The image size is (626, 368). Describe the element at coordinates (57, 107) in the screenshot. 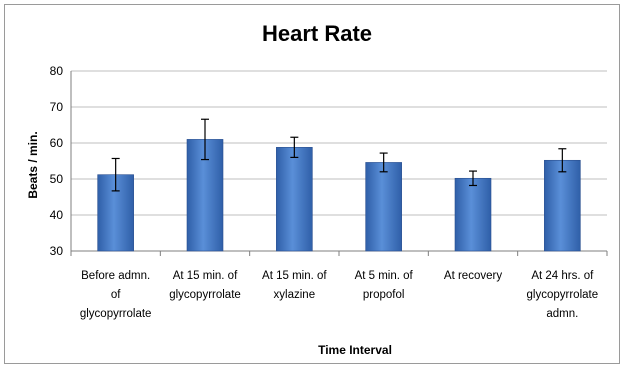

I see `y-tick-label: 70` at that location.